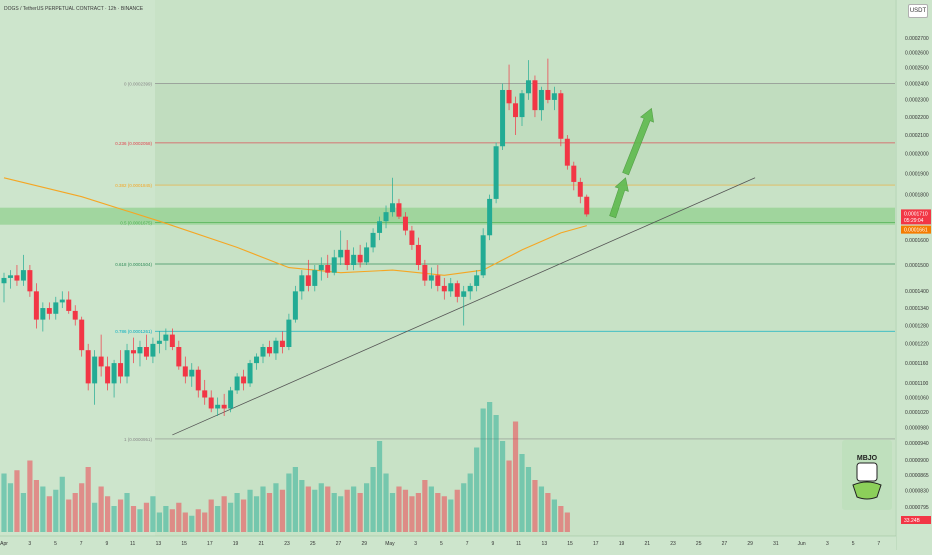  I want to click on moving-average-line, so click(295, 226).